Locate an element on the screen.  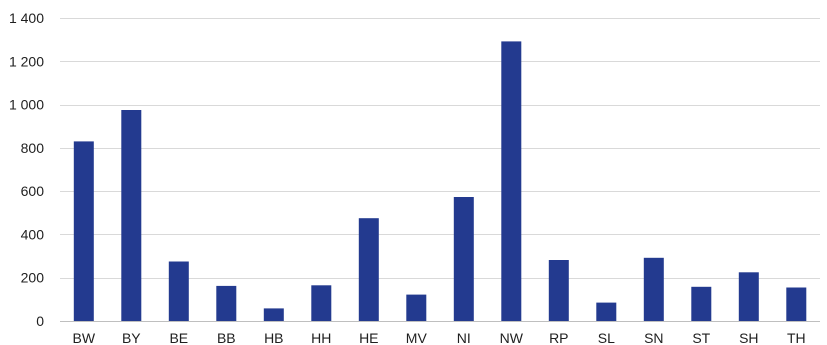
x-tick-label: RP is located at coordinates (558, 337).